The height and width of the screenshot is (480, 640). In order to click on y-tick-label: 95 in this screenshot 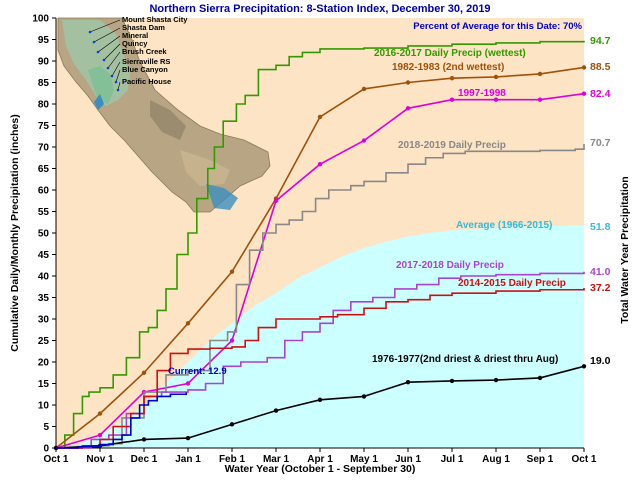, I will do `click(44, 40)`.